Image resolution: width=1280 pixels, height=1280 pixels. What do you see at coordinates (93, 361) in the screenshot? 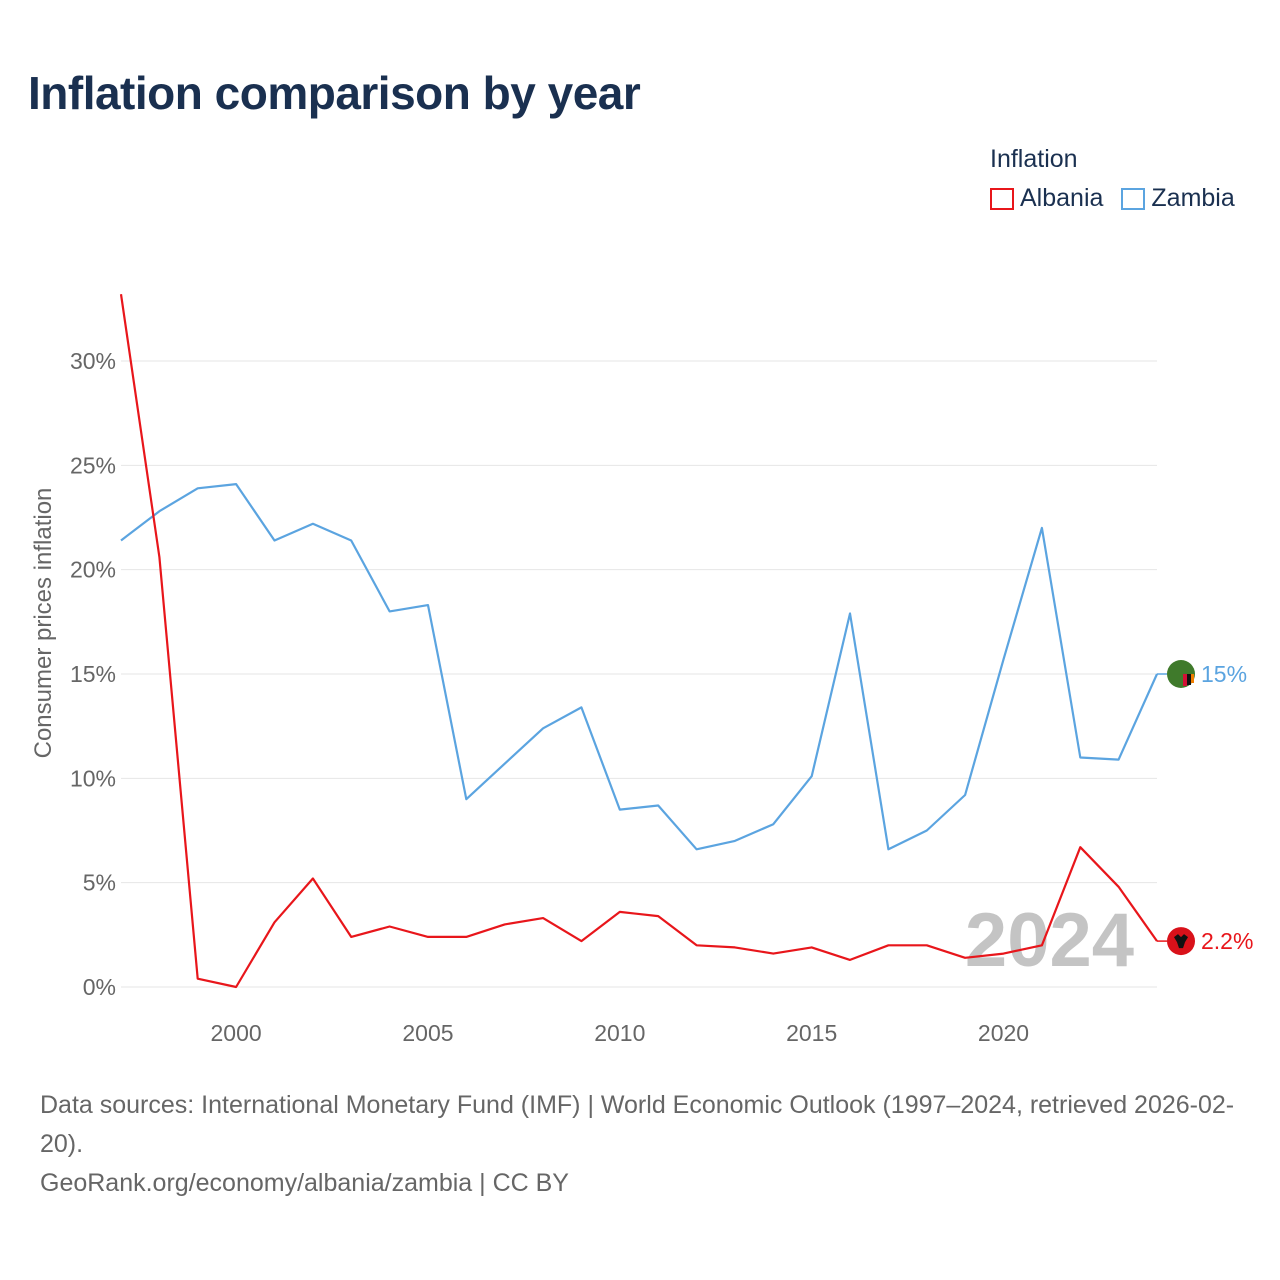
I see `y-tick-label: 30%` at bounding box center [93, 361].